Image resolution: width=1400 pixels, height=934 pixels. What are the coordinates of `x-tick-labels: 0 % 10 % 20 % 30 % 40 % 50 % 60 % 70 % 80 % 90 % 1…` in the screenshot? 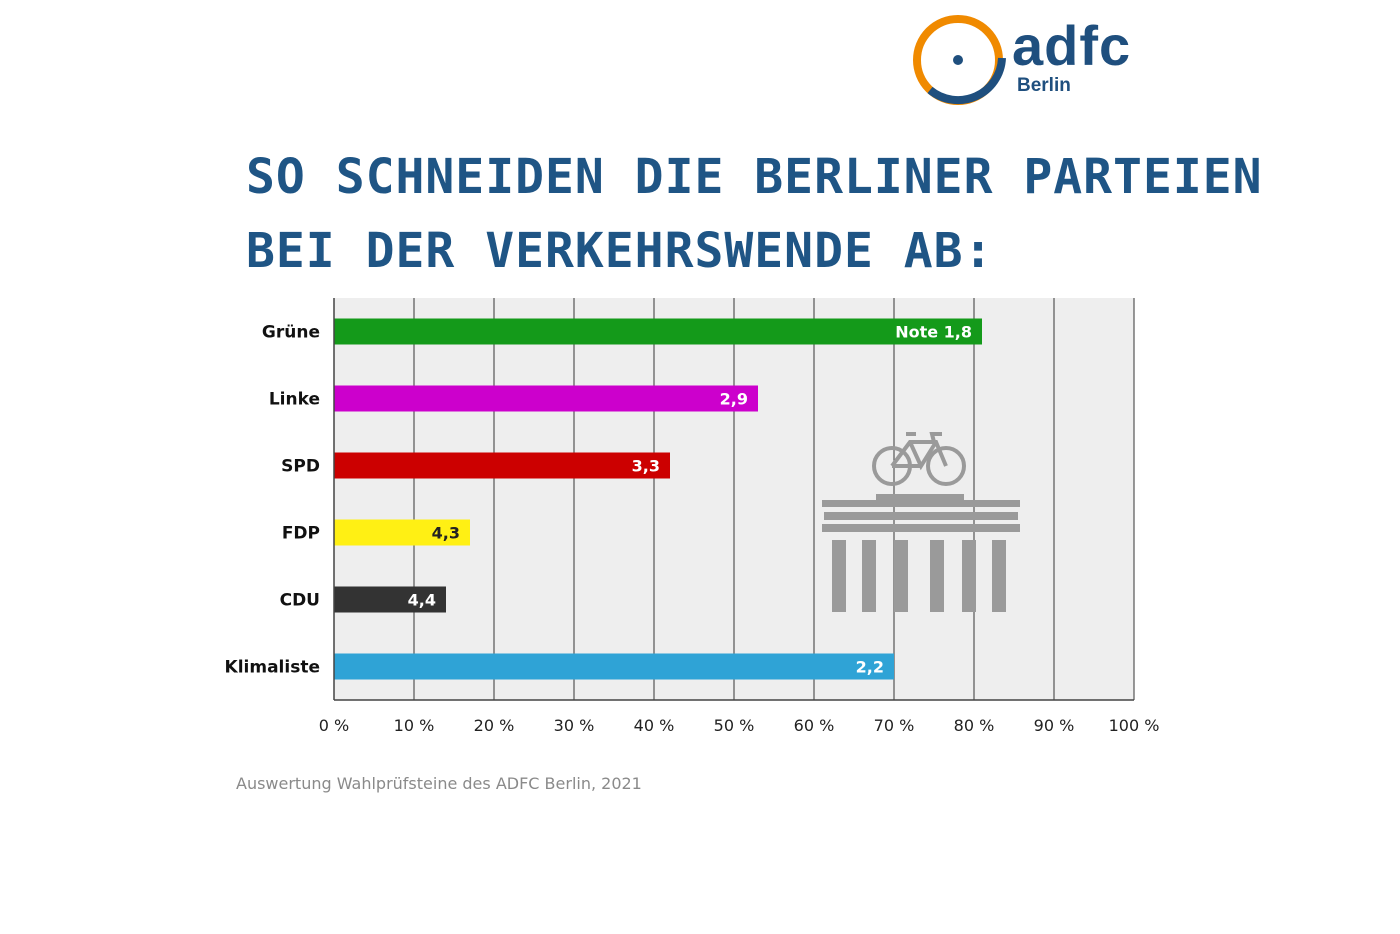 It's located at (739, 725).